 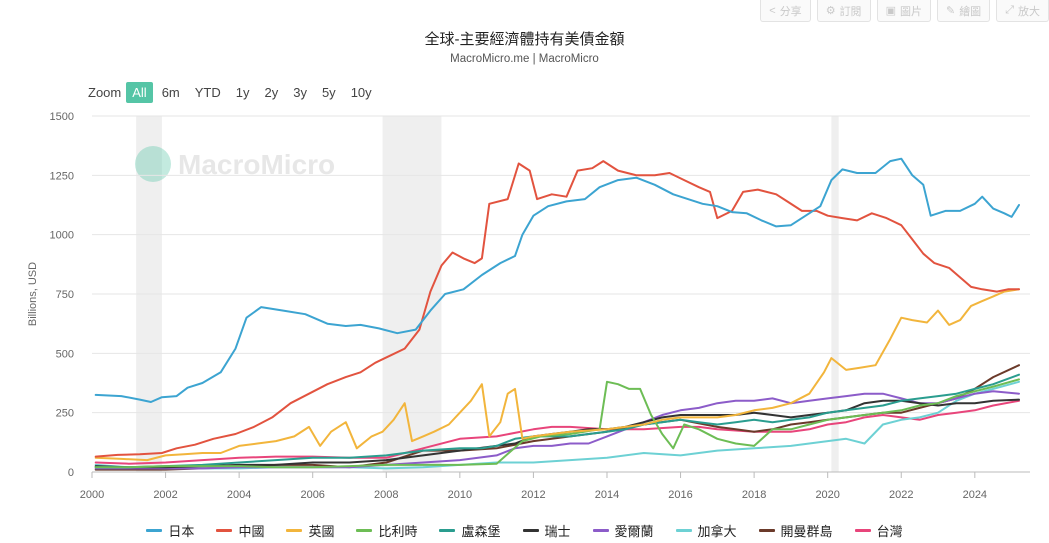 What do you see at coordinates (975, 495) in the screenshot?
I see `x-tick-label-2024: 2024` at bounding box center [975, 495].